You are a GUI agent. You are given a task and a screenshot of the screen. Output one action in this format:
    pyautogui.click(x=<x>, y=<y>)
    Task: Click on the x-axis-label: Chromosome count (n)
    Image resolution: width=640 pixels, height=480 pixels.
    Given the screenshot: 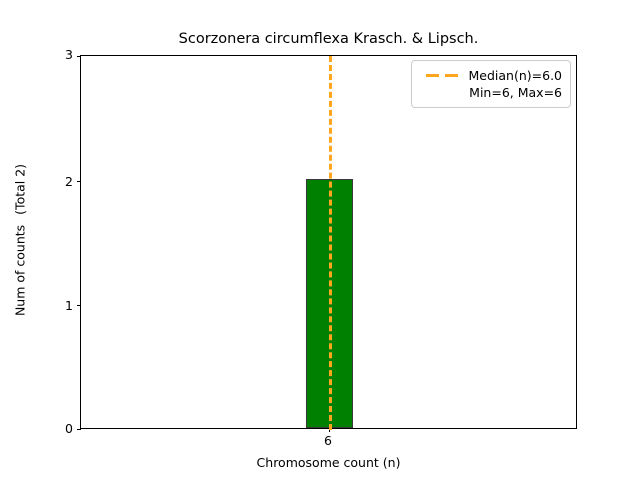 What is the action you would take?
    pyautogui.click(x=328, y=462)
    